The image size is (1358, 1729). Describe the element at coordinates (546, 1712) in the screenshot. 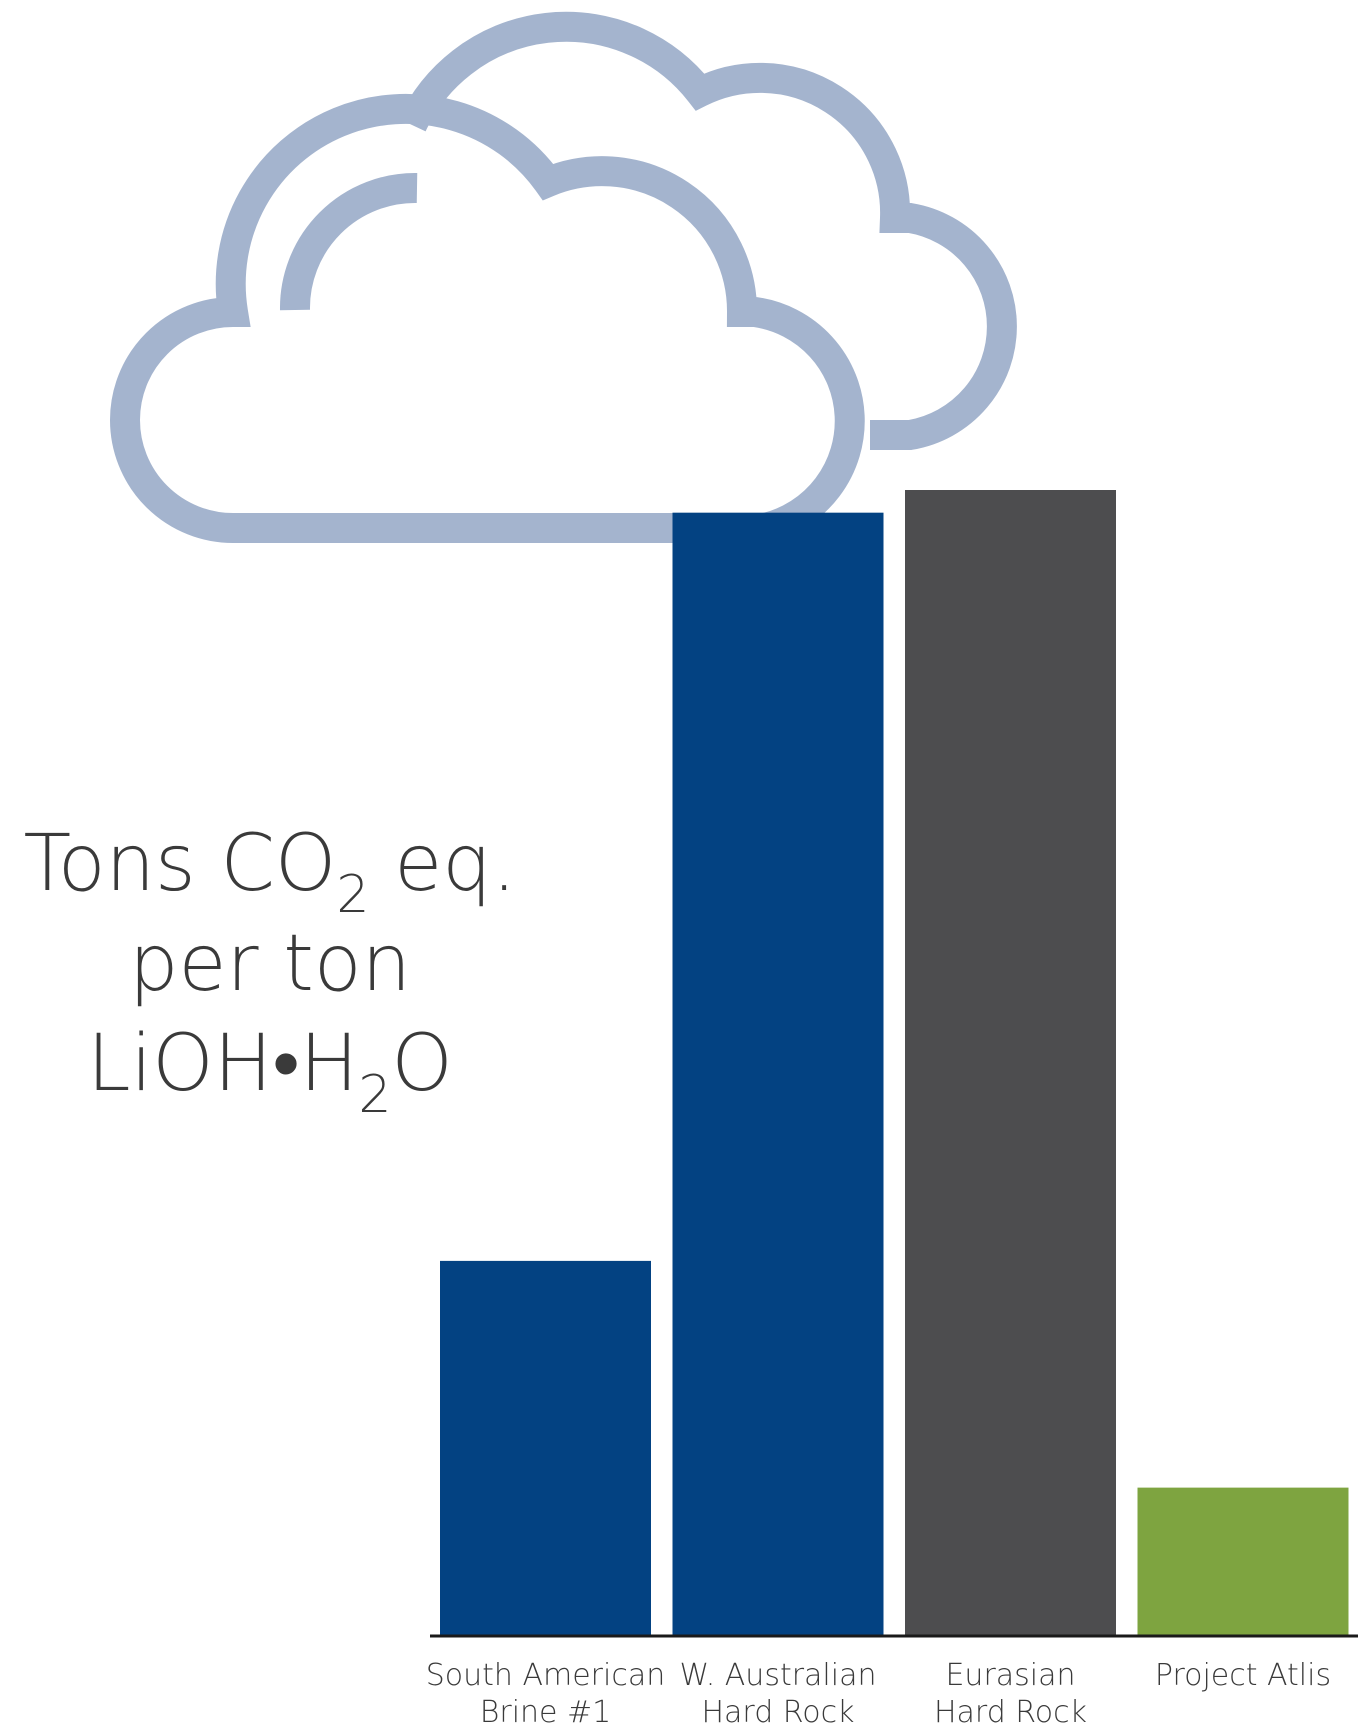

I see `x-tick-label-1-line-2: Brine #1` at that location.